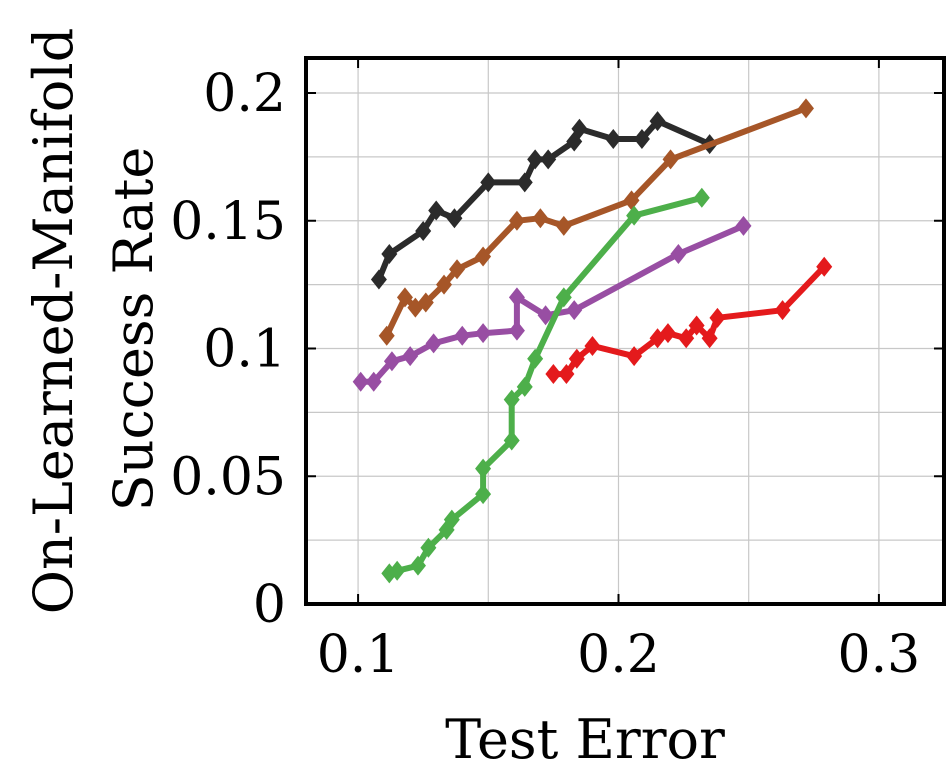 The image size is (949, 779). Describe the element at coordinates (618, 655) in the screenshot. I see `x-tick-label: 0.2` at that location.